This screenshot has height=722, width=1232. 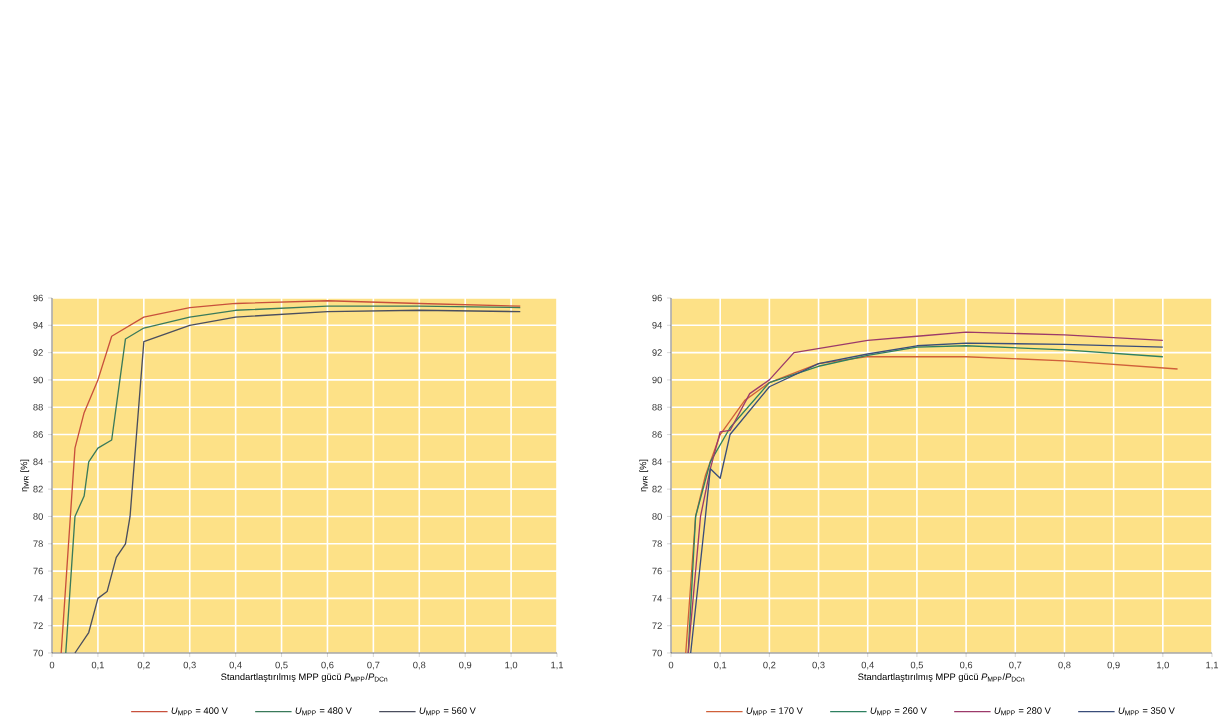 What do you see at coordinates (323, 711) in the screenshot?
I see `legend-label: U$_{MPP}$ = 480 V` at bounding box center [323, 711].